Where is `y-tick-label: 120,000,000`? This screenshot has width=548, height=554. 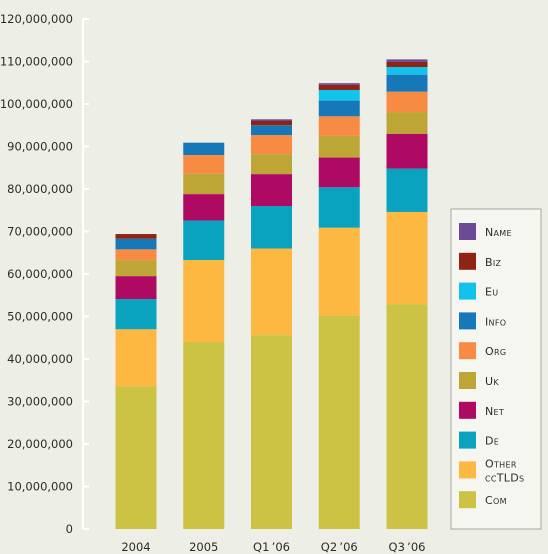
y-tick-label: 120,000,000 is located at coordinates (36, 19).